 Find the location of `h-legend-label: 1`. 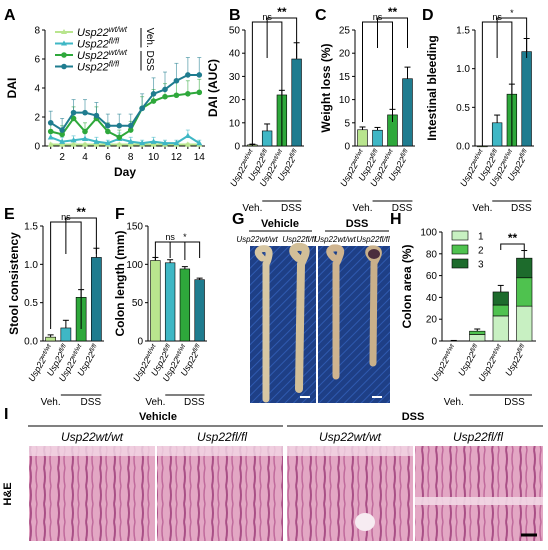

h-legend-label: 1 is located at coordinates (481, 237).